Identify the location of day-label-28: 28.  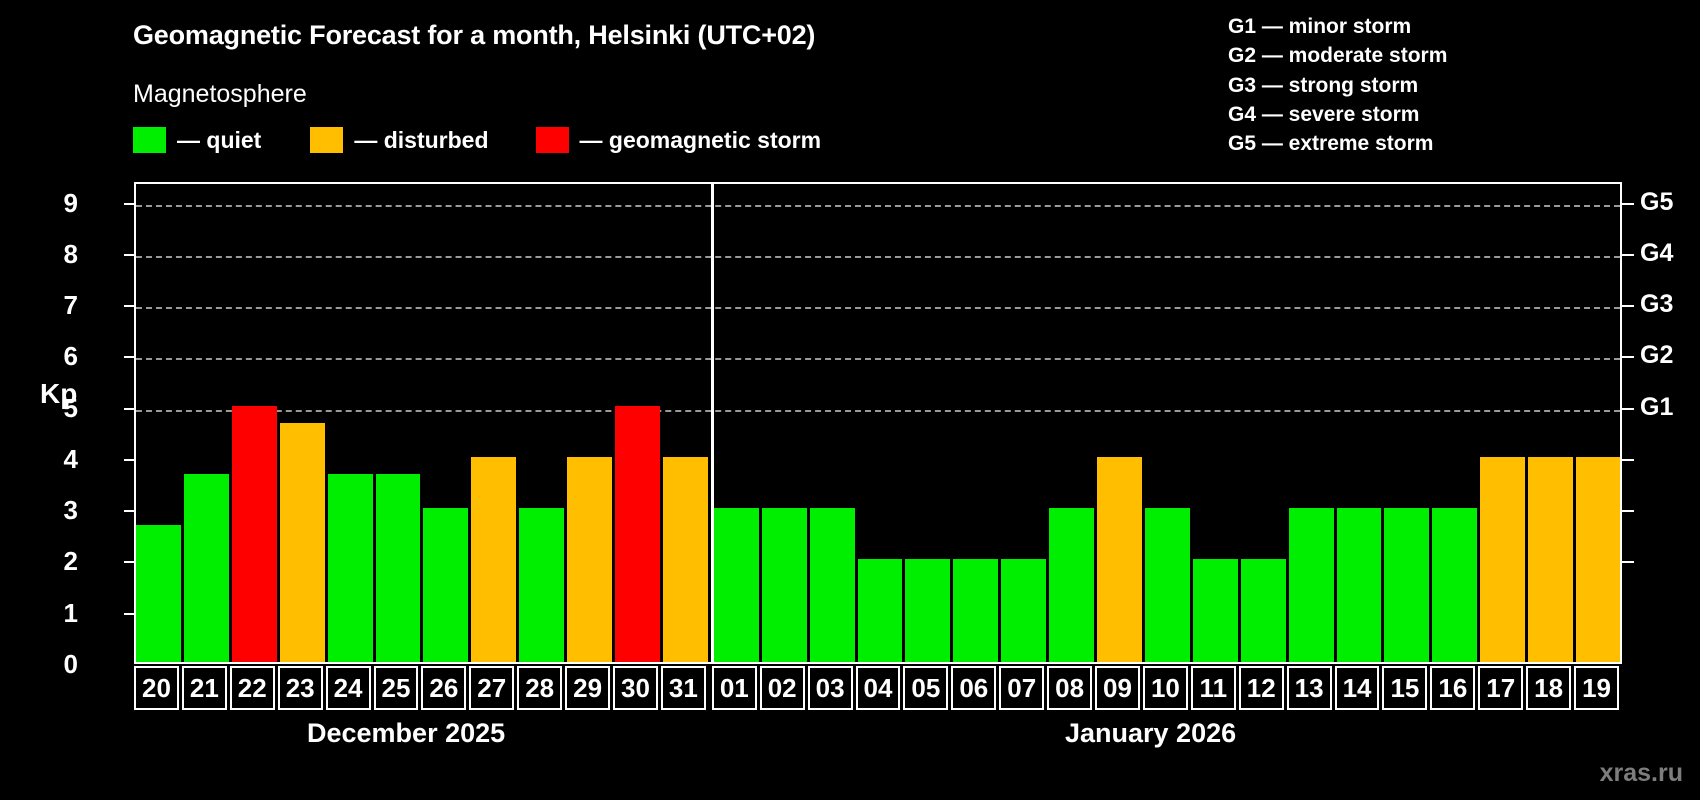
(540, 688).